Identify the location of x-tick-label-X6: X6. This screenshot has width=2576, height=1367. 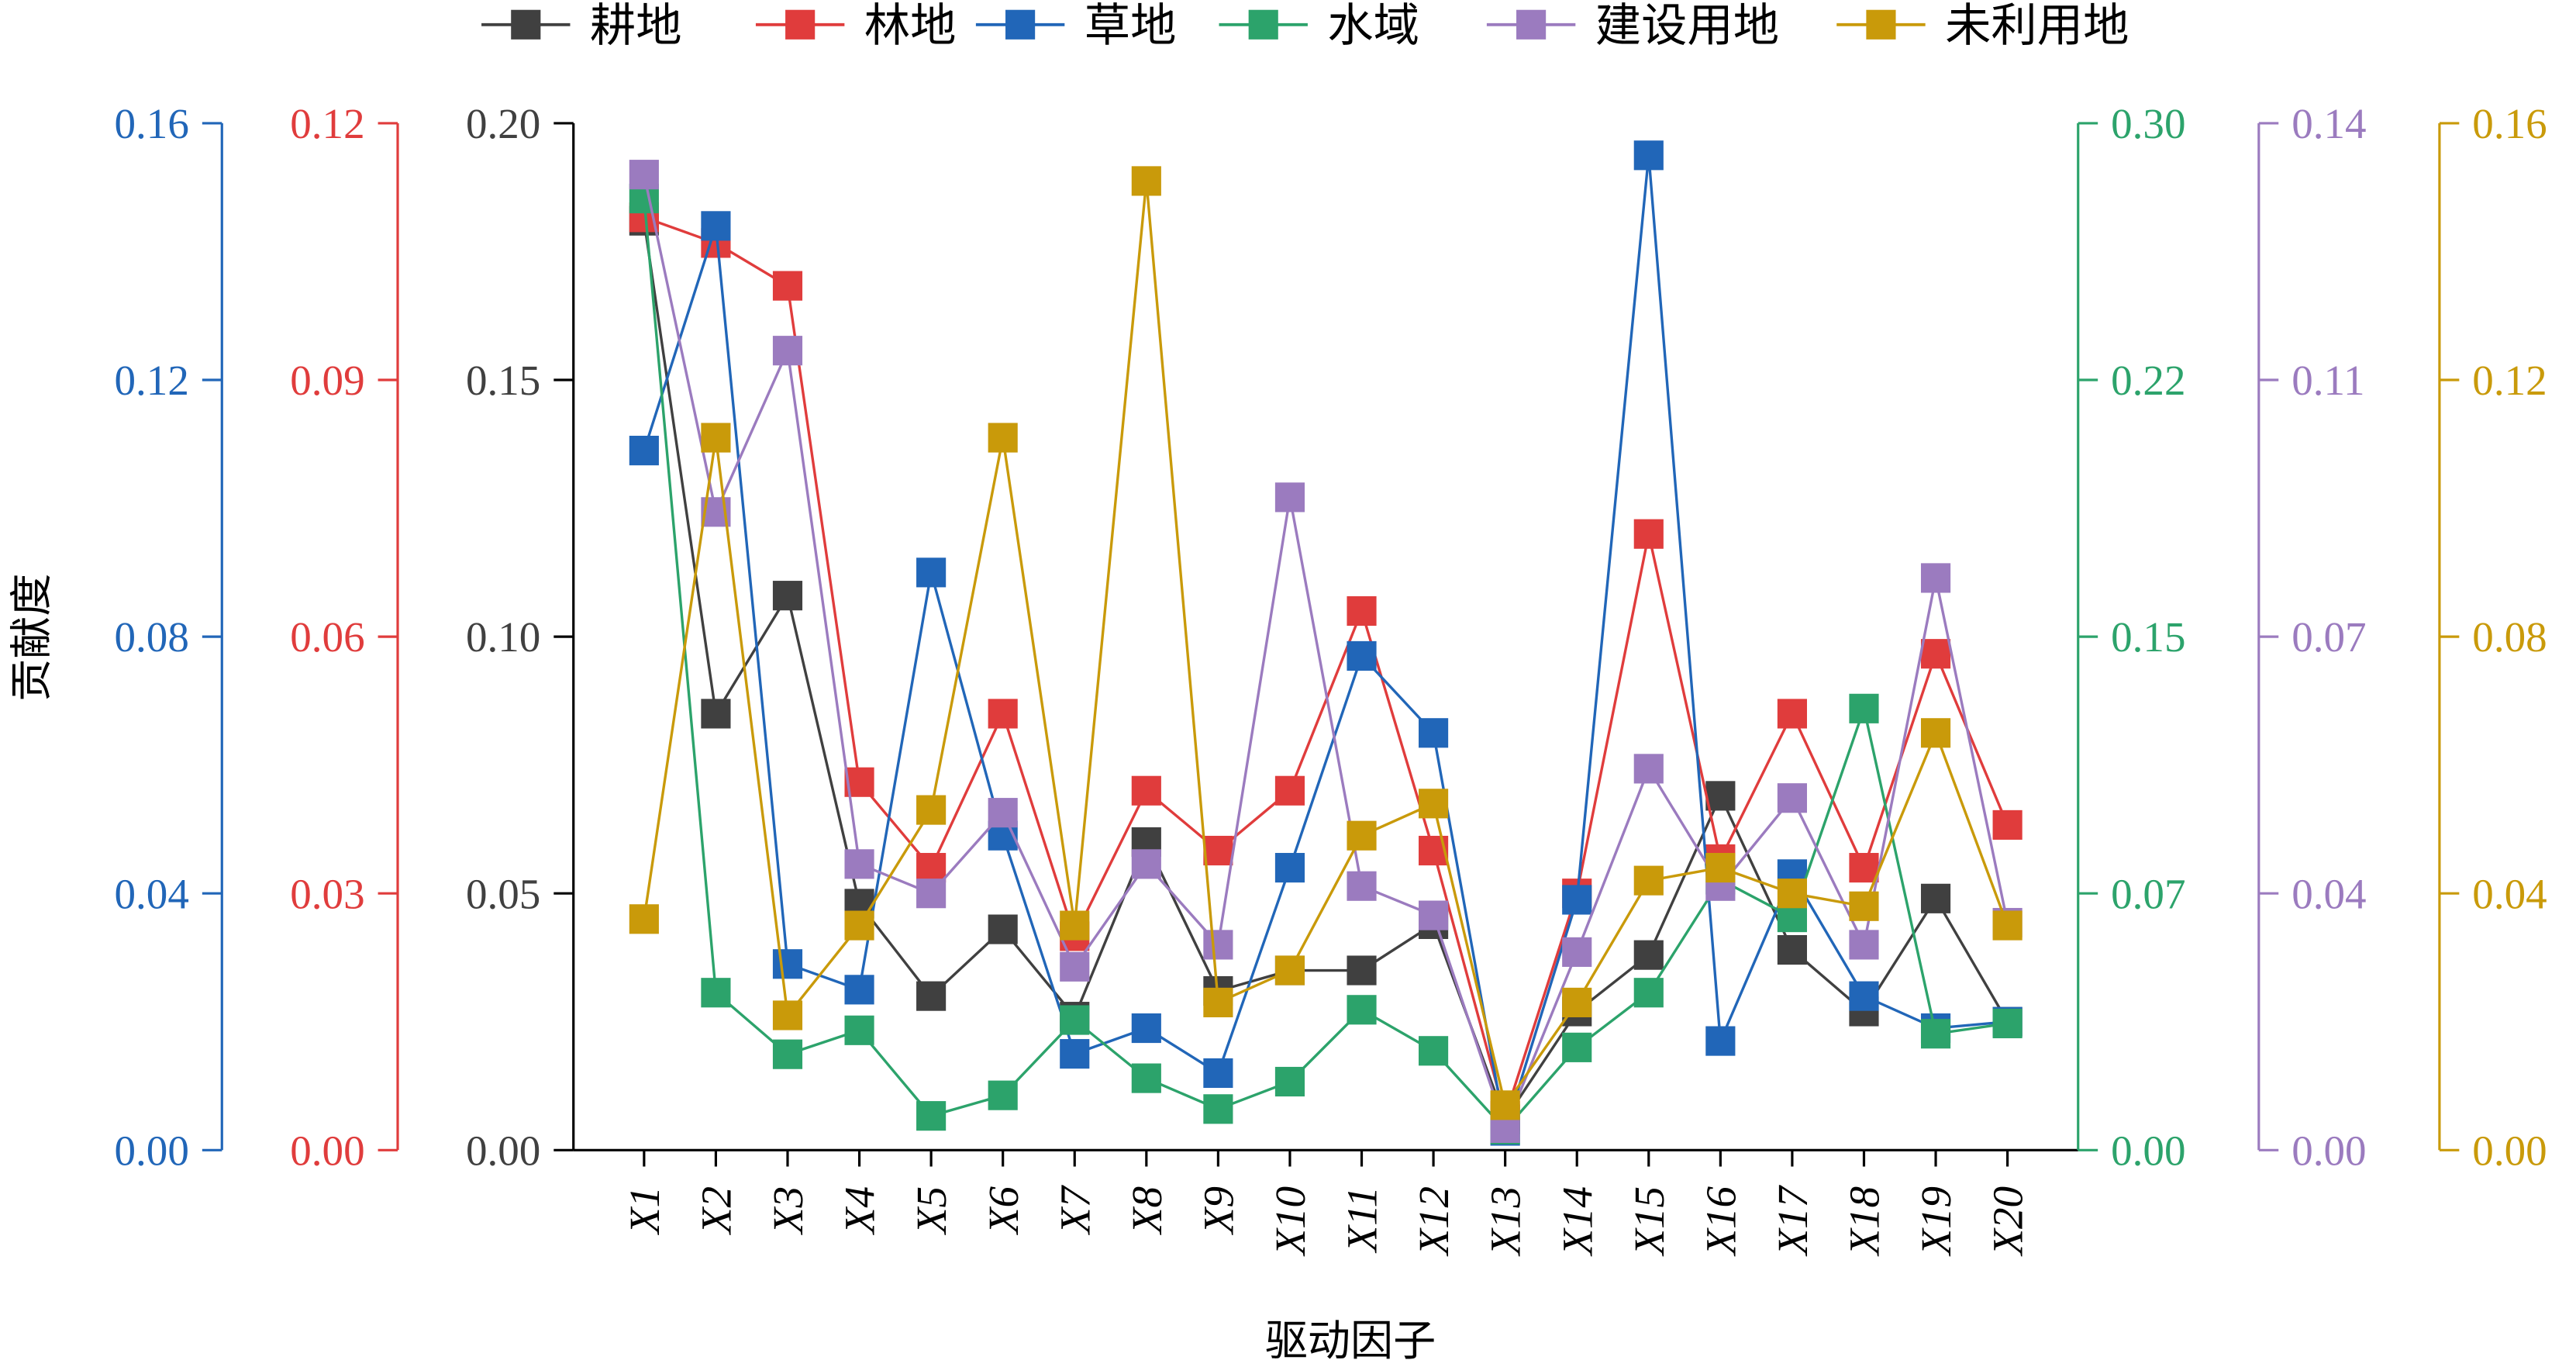
(1003, 1210).